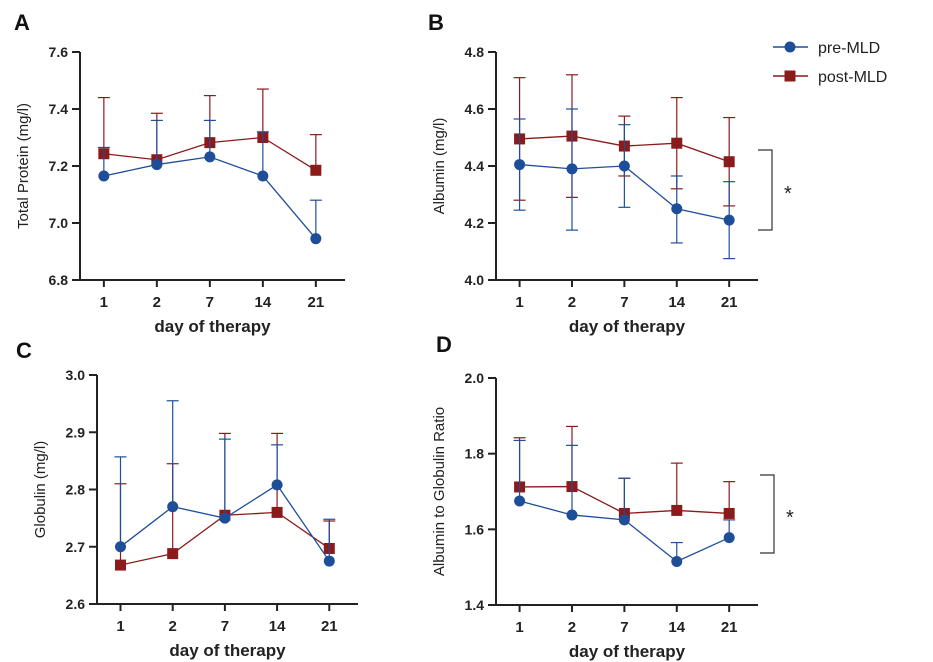 This screenshot has height=662, width=933. Describe the element at coordinates (76, 432) in the screenshot. I see `y-tick-label: 2.9` at that location.